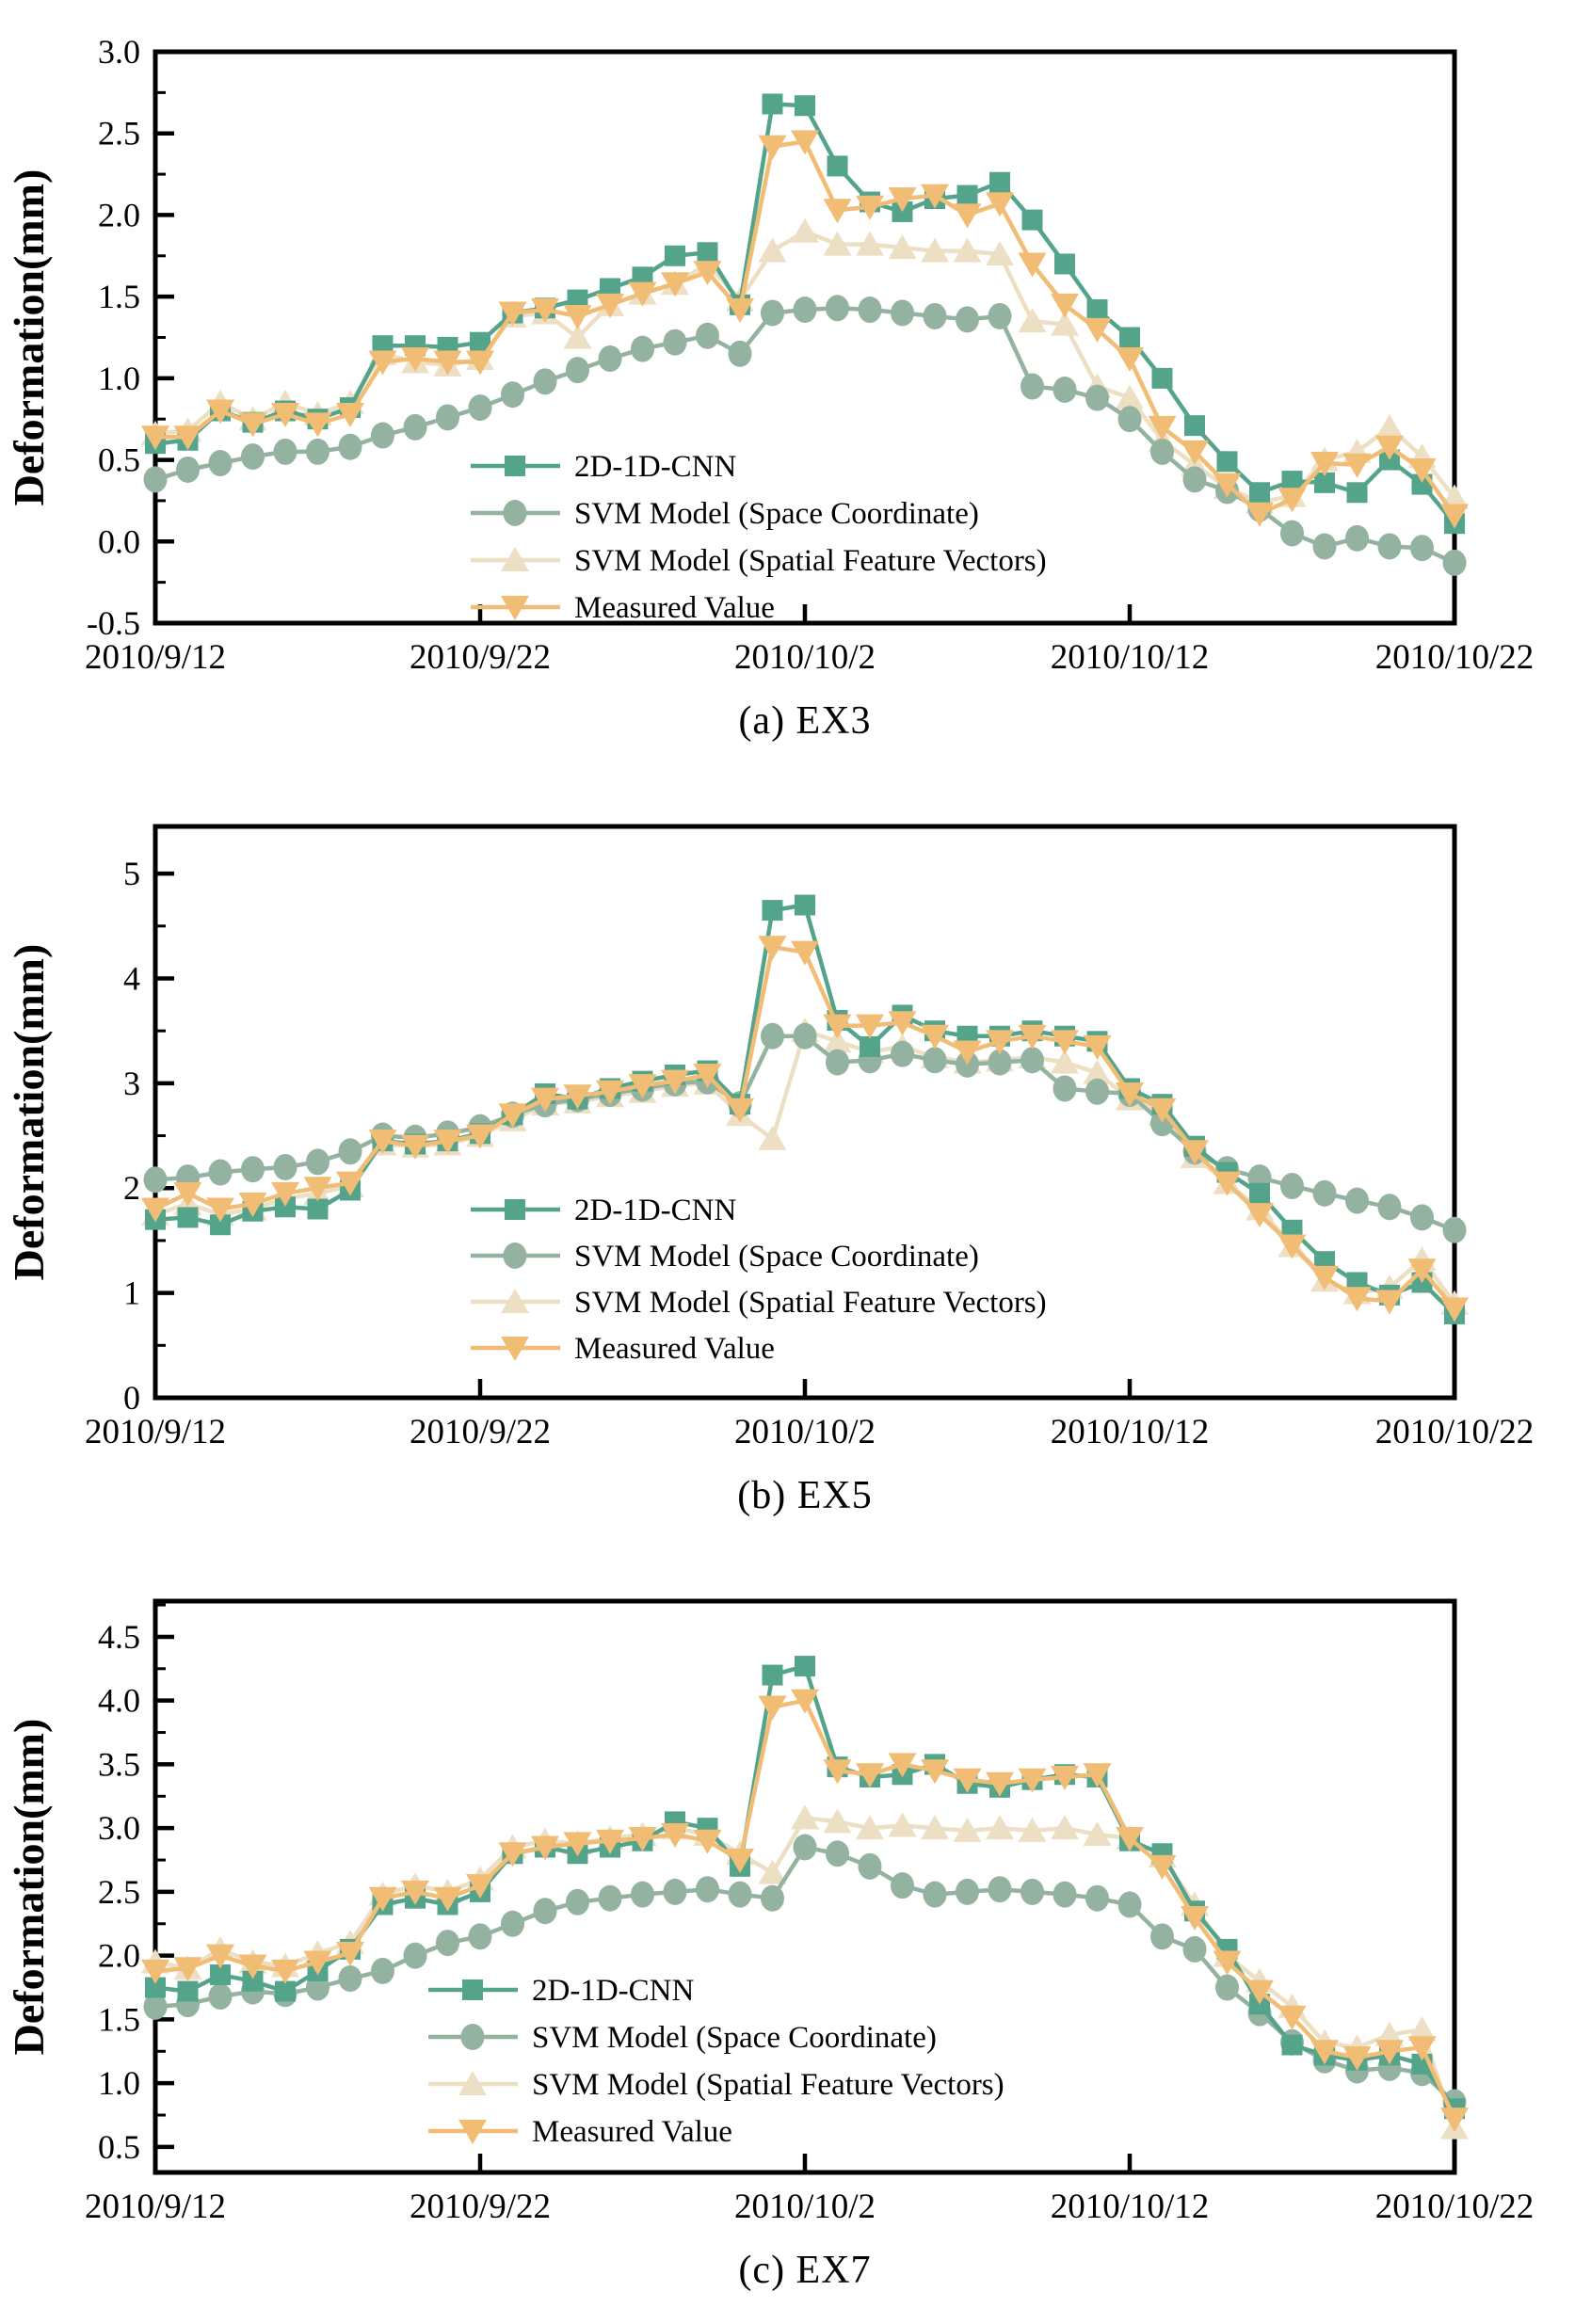 This screenshot has width=1575, height=2324. Describe the element at coordinates (131, 1083) in the screenshot. I see `y-tick-label: 3` at that location.